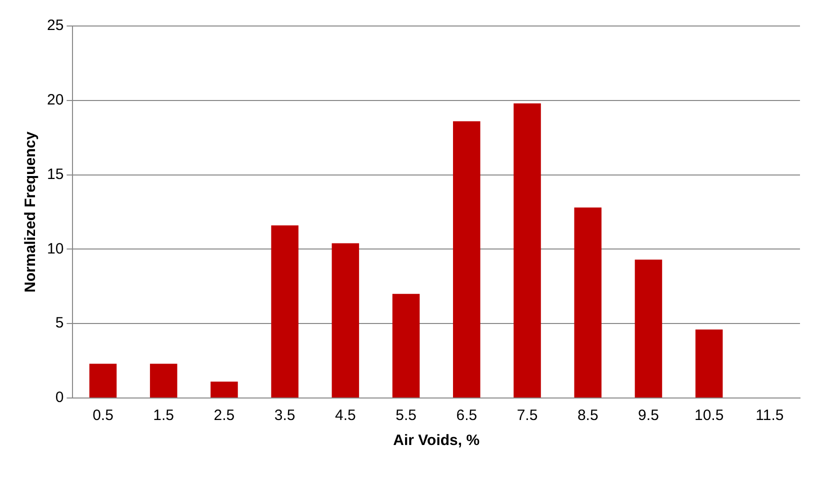  I want to click on x-tick-label: 1.5, so click(163, 415).